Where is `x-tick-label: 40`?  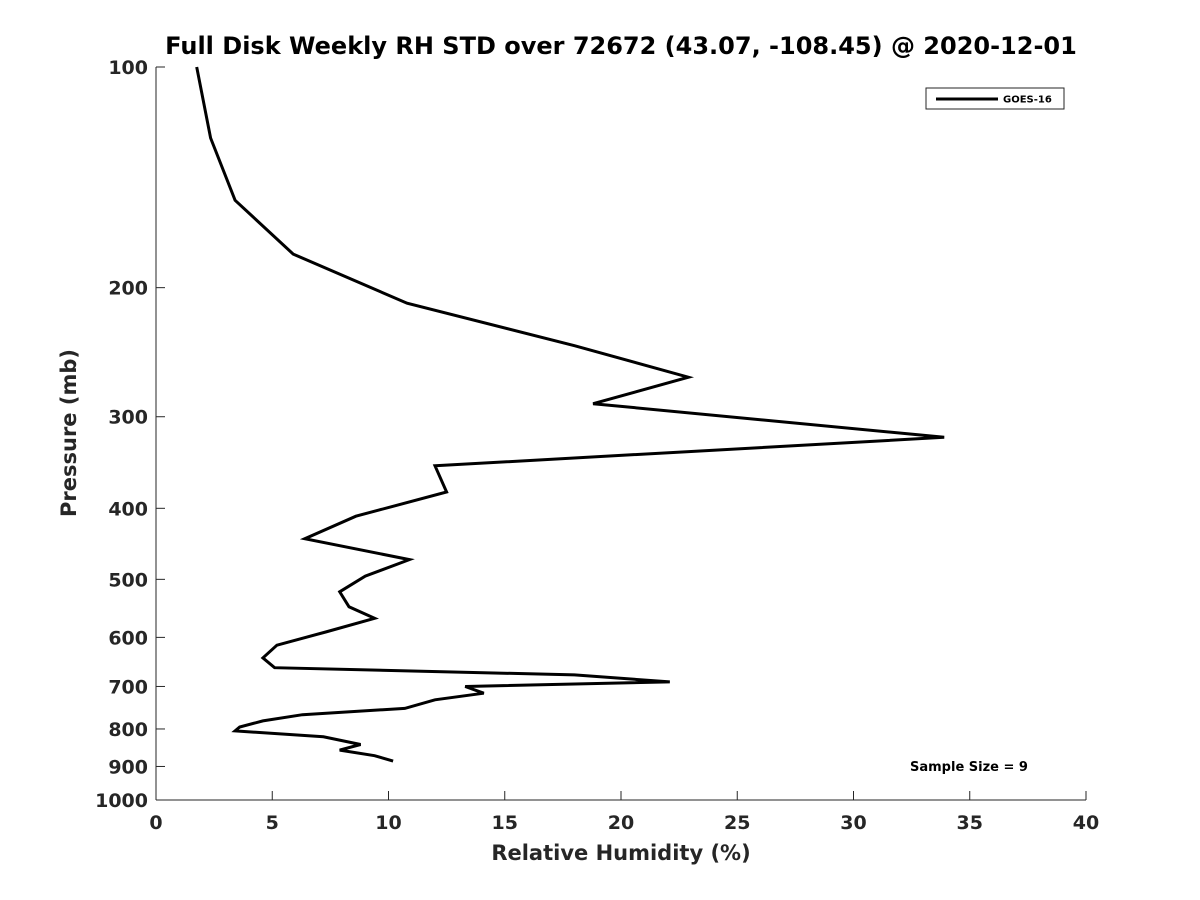 x-tick-label: 40 is located at coordinates (1086, 823).